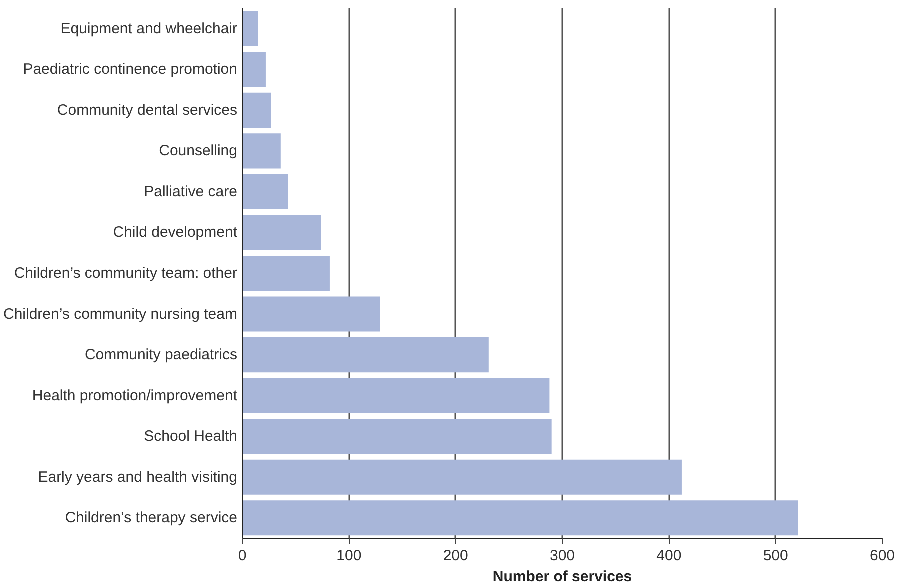 This screenshot has width=898, height=588. I want to click on y-tick-label: Child development, so click(175, 233).